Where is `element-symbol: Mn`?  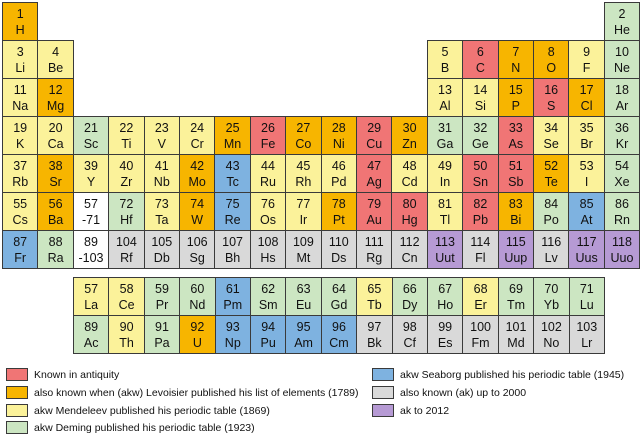 element-symbol: Mn is located at coordinates (232, 144).